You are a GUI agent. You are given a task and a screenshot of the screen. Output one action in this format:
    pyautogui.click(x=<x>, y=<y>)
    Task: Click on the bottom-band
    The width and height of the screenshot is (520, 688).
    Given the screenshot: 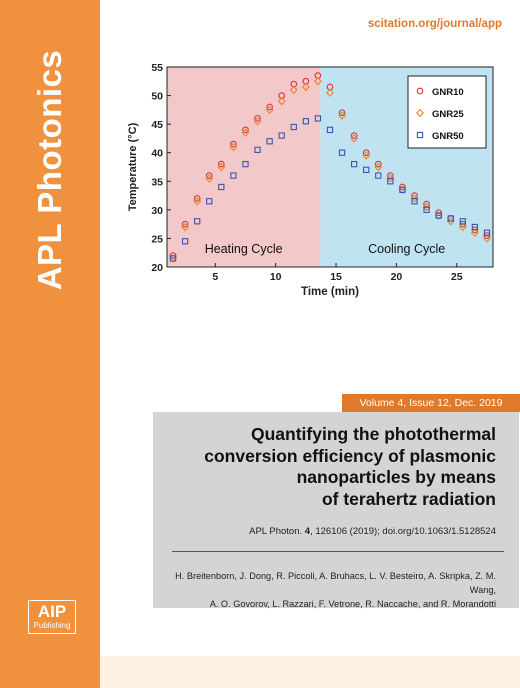 What is the action you would take?
    pyautogui.click(x=310, y=672)
    